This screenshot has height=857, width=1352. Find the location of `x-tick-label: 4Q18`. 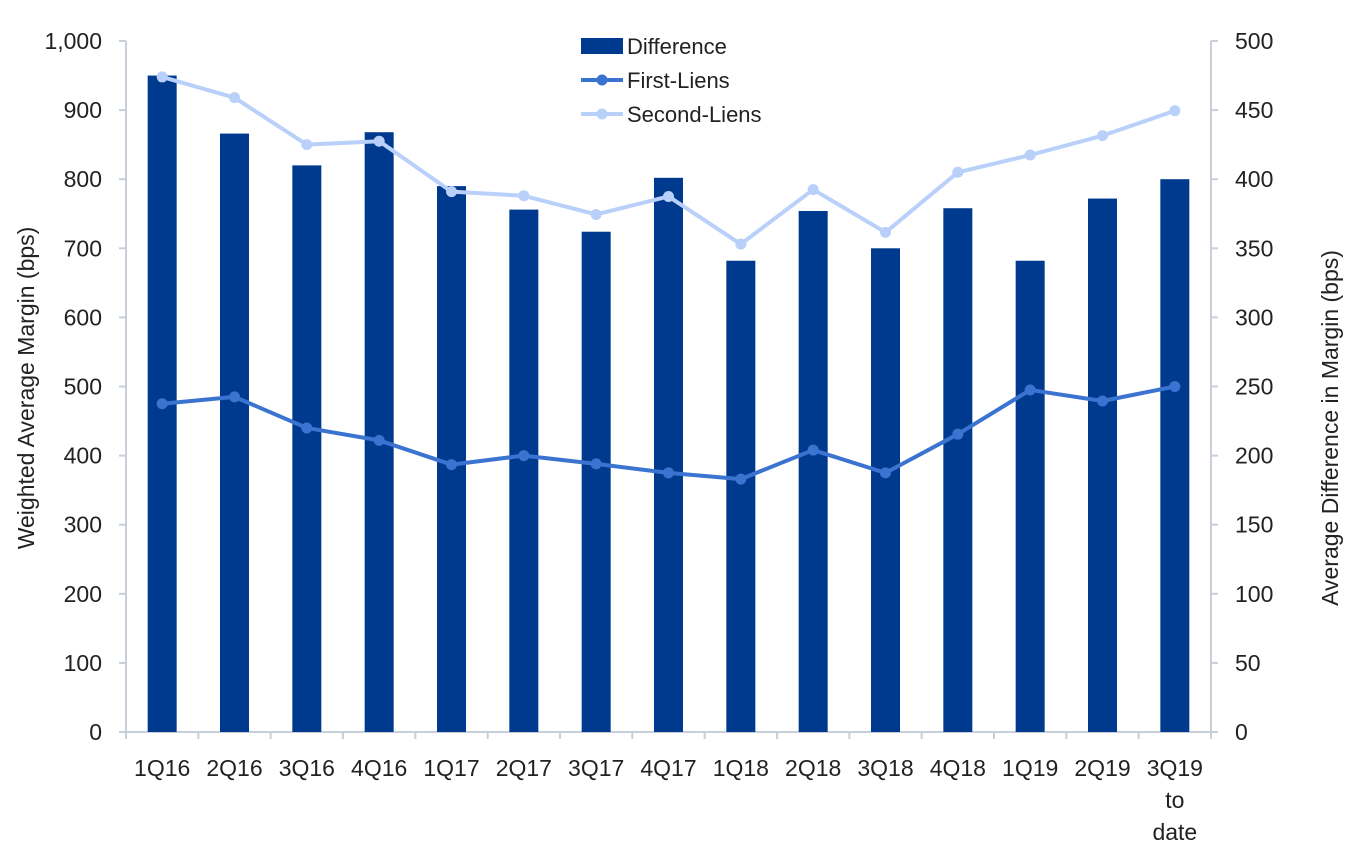

x-tick-label: 4Q18 is located at coordinates (958, 768).